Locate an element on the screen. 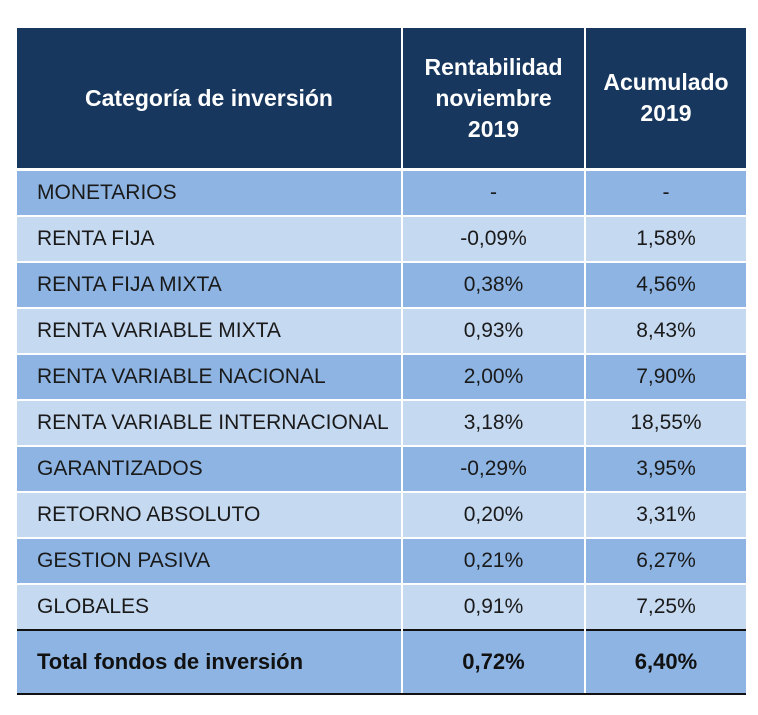 The height and width of the screenshot is (715, 758). row-category: GARANTIZADOS is located at coordinates (209, 468).